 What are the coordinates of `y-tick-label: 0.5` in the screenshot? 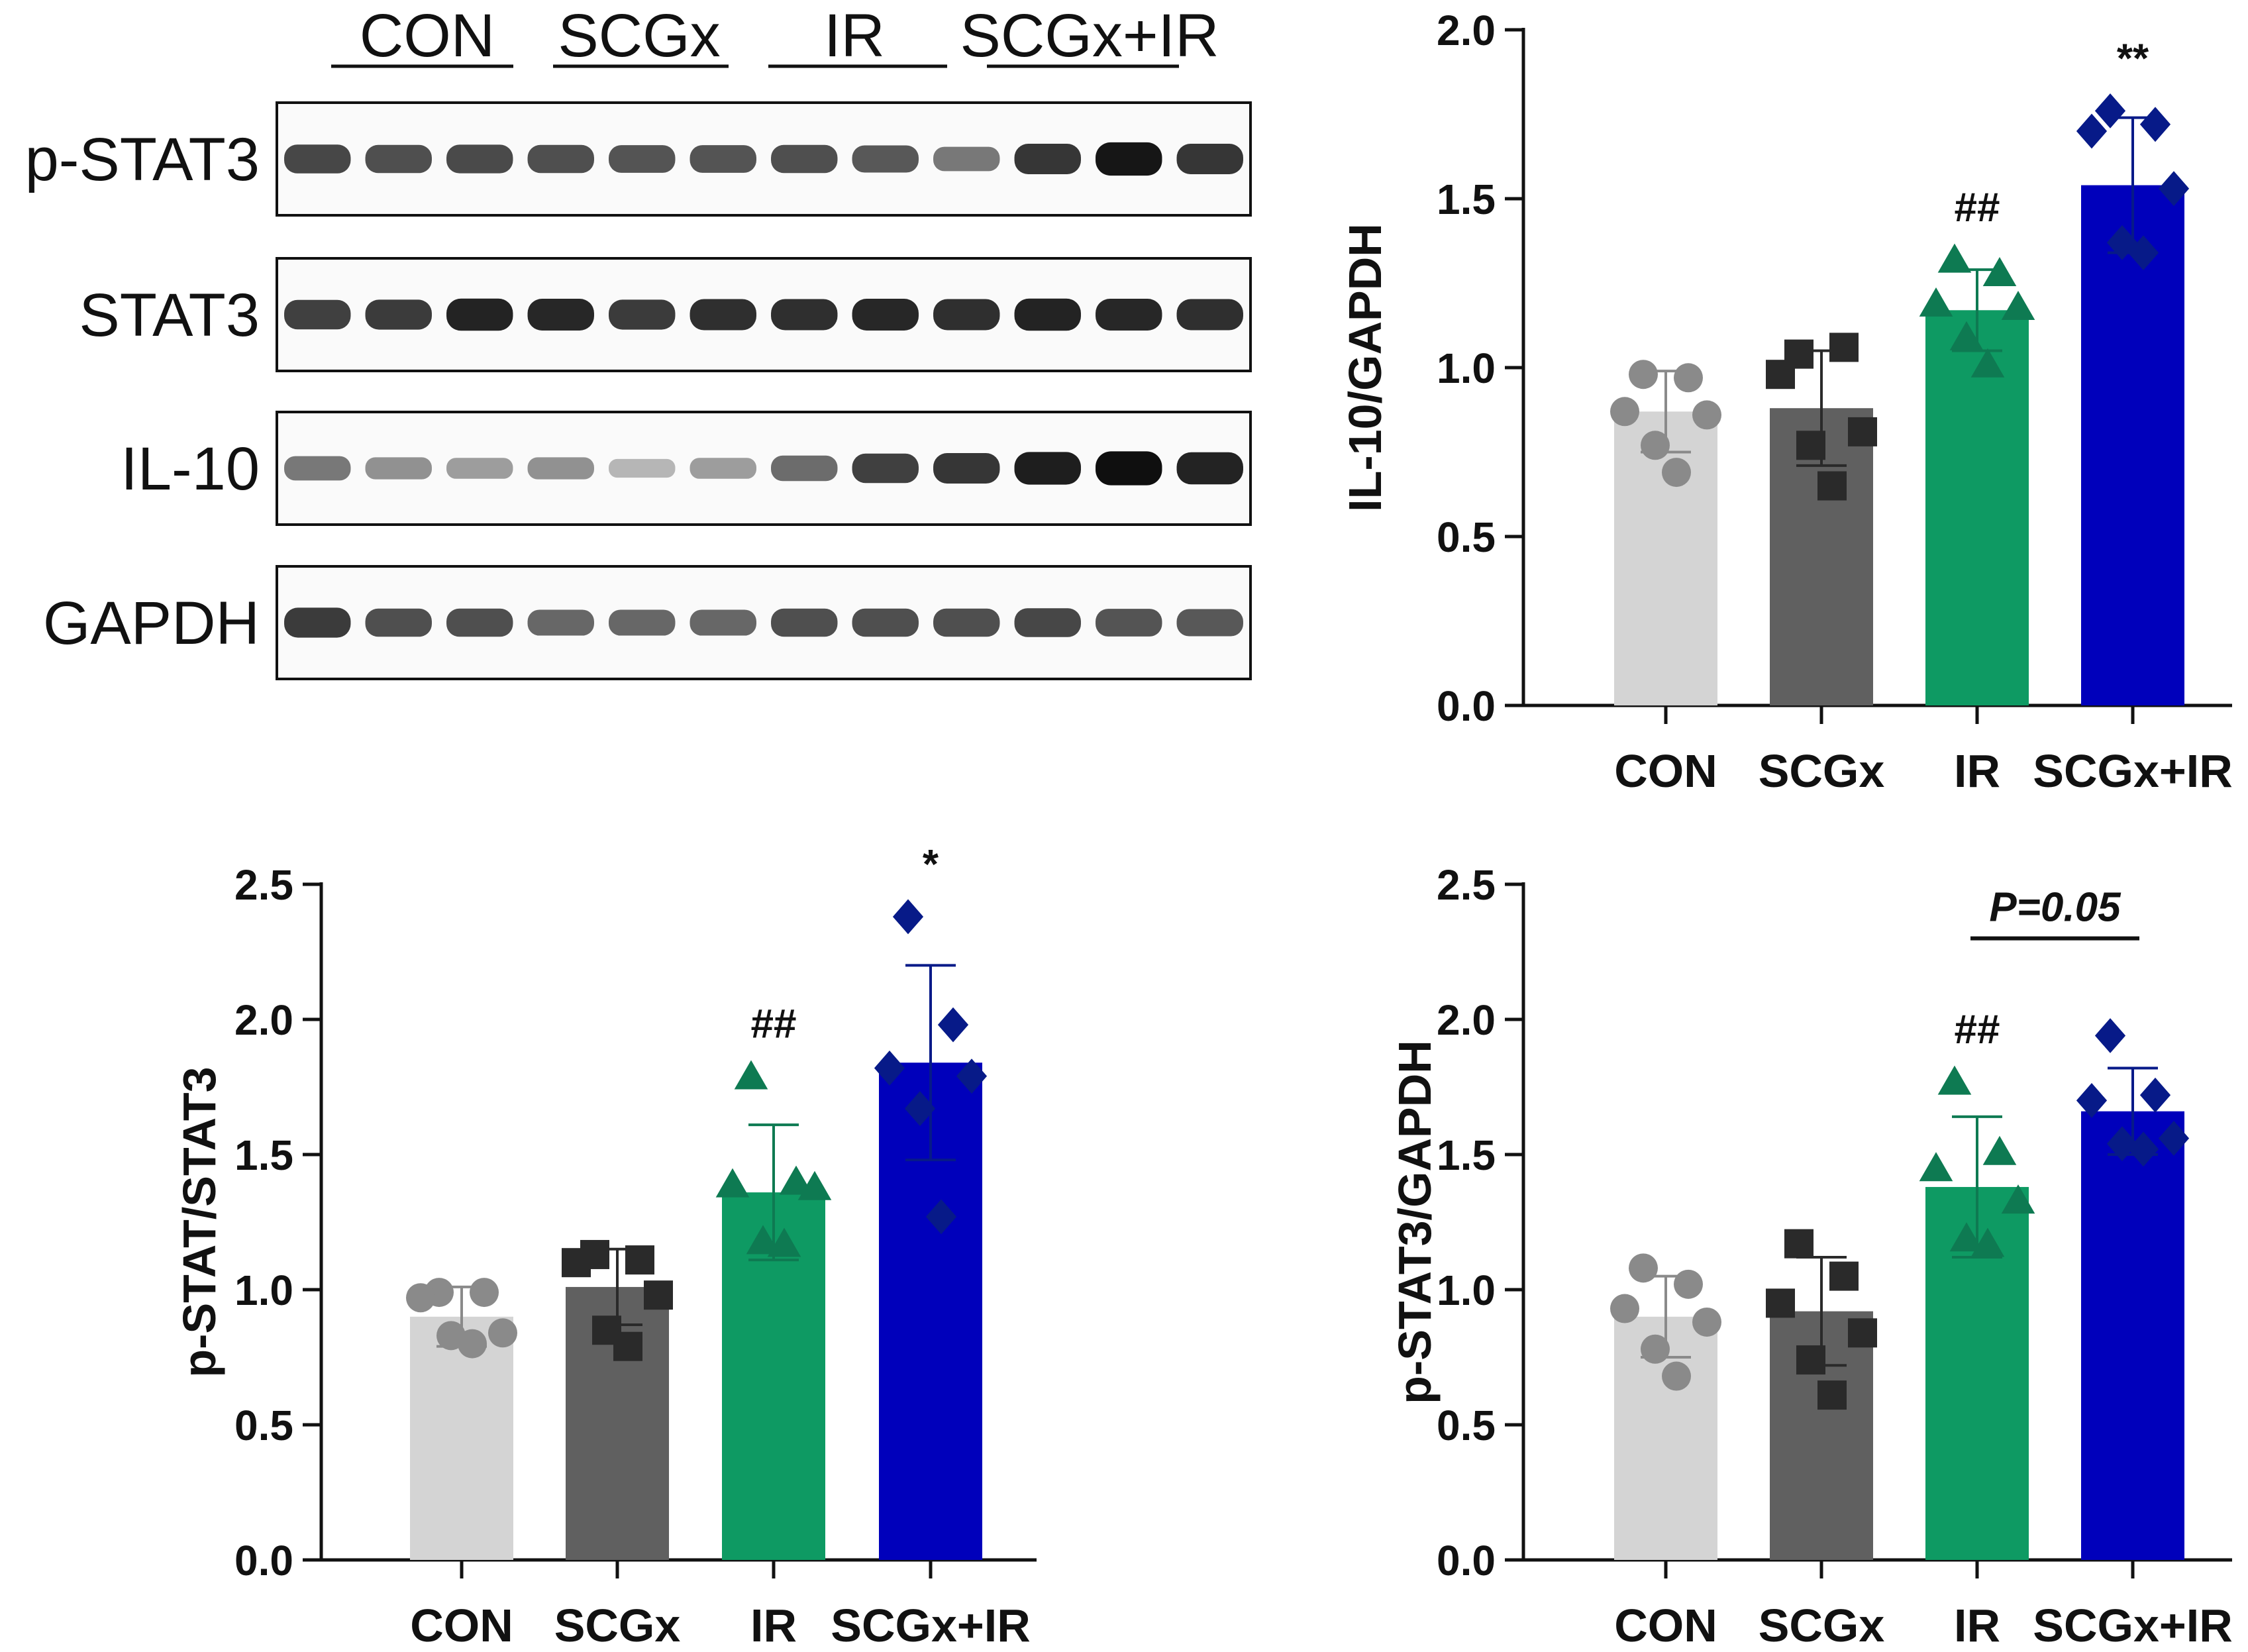 It's located at (1466, 1425).